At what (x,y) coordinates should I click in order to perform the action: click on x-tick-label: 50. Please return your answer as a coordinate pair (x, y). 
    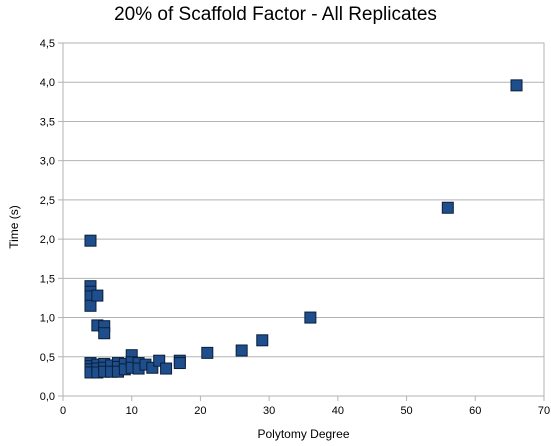
    Looking at the image, I should click on (406, 411).